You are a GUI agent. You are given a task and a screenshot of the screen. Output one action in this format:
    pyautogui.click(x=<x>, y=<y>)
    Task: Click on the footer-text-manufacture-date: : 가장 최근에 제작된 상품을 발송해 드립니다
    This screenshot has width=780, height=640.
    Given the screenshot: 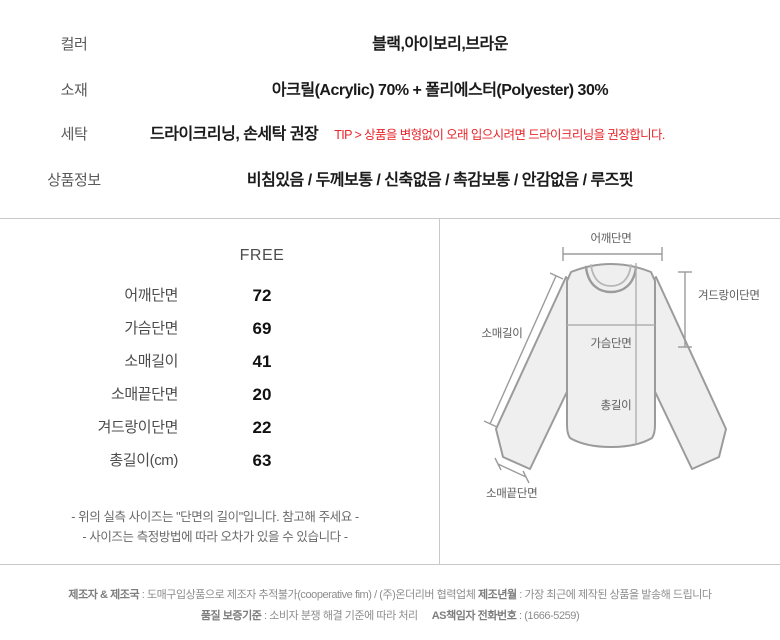 What is the action you would take?
    pyautogui.click(x=614, y=595)
    